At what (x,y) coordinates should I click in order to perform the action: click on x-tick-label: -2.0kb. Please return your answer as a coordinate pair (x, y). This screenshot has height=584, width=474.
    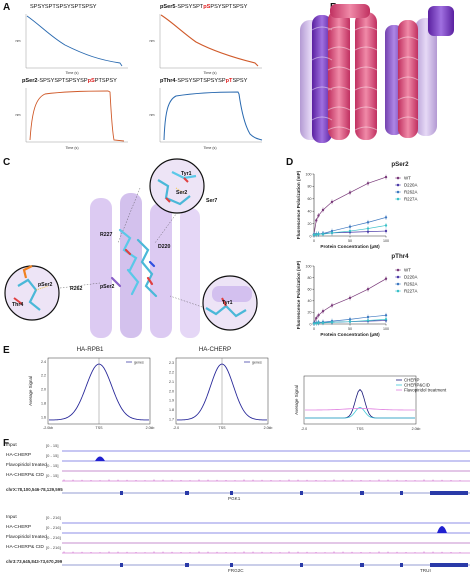
    Looking at the image, I should click on (48, 428).